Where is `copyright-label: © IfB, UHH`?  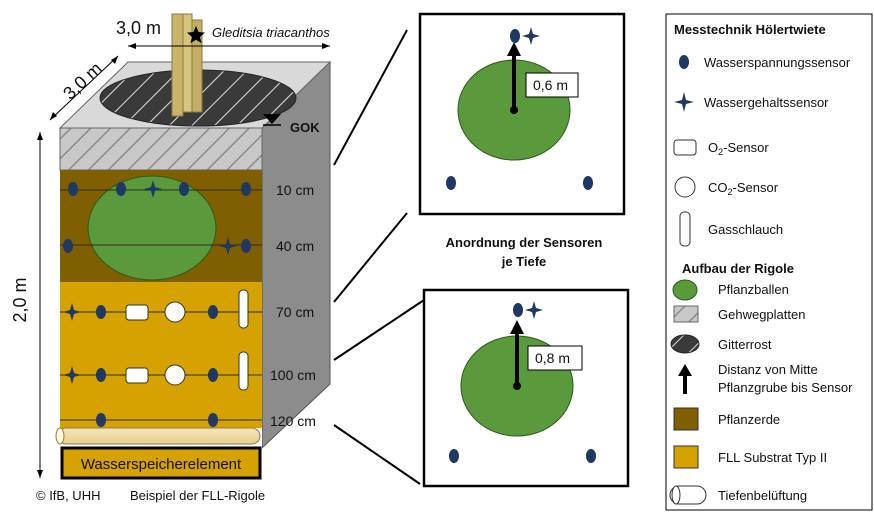 copyright-label: © IfB, UHH is located at coordinates (68, 495).